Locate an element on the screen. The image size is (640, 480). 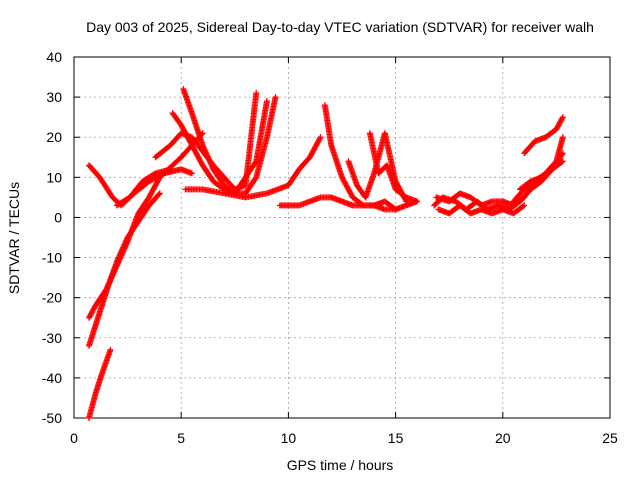
y-tick-label: 20 is located at coordinates (54, 137).